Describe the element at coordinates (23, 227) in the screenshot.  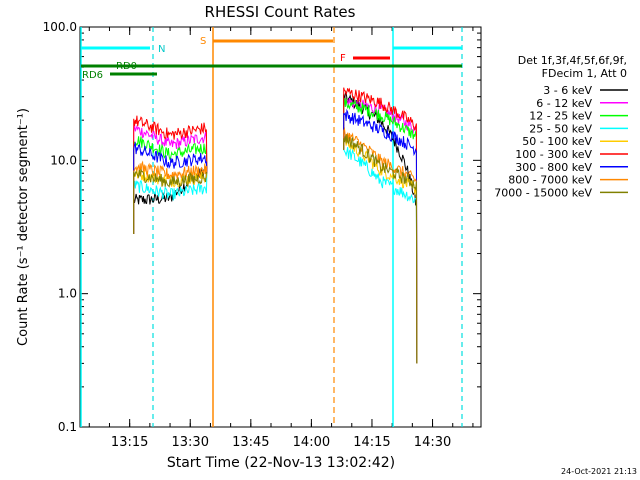
I see `y-axis-label: Count Rate (s⁻¹ detector segment⁻¹)` at that location.